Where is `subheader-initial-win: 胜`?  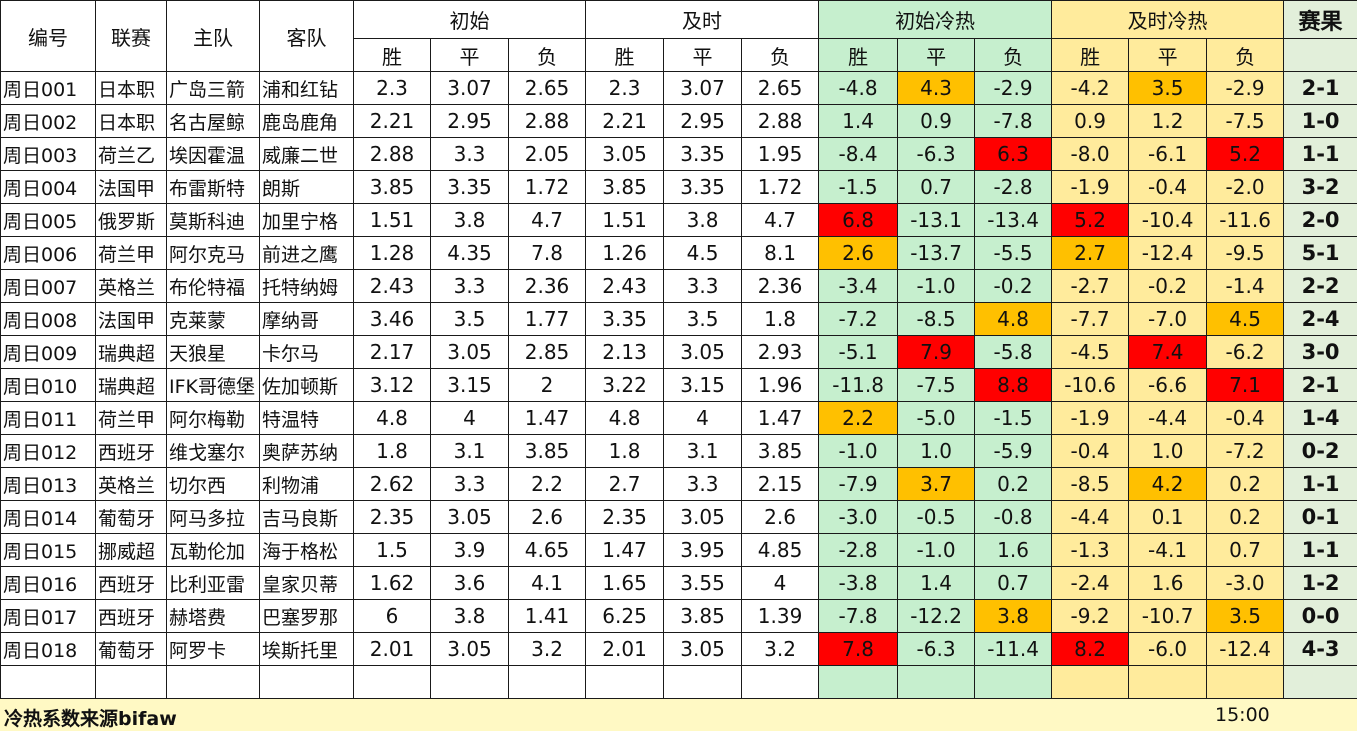 subheader-initial-win: 胜 is located at coordinates (392, 55).